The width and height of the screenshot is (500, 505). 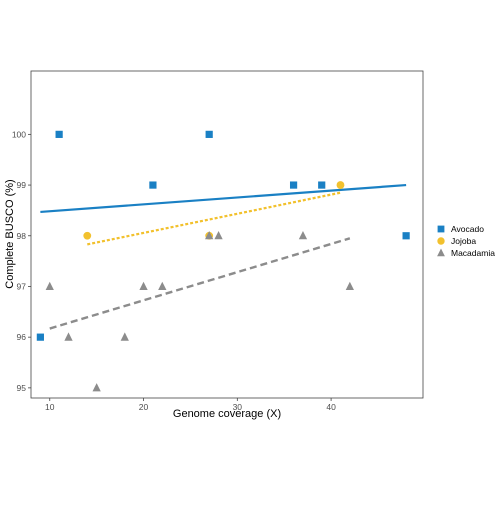 What do you see at coordinates (22, 236) in the screenshot?
I see `y-tick-label: 98` at bounding box center [22, 236].